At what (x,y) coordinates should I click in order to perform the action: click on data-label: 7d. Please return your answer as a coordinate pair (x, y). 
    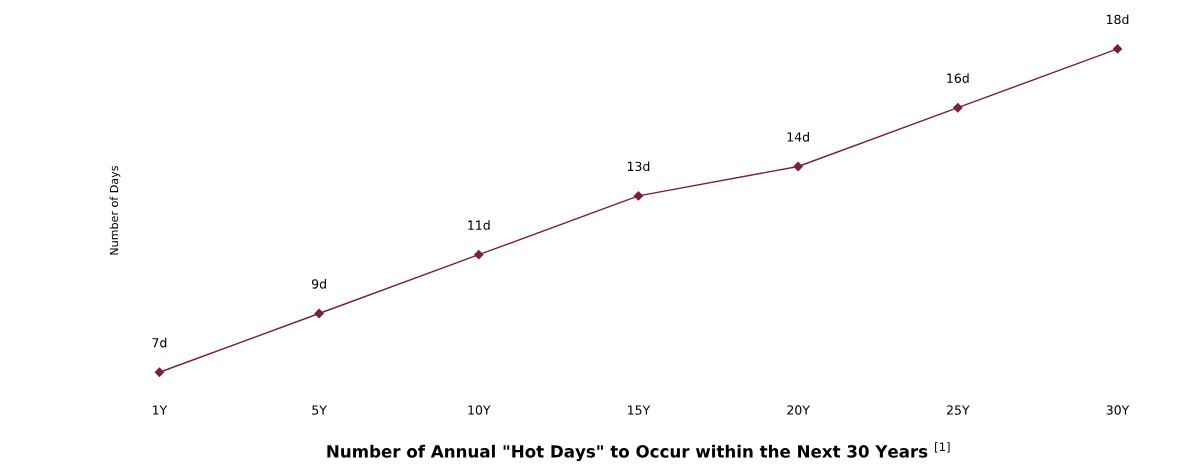
    Looking at the image, I should click on (159, 342).